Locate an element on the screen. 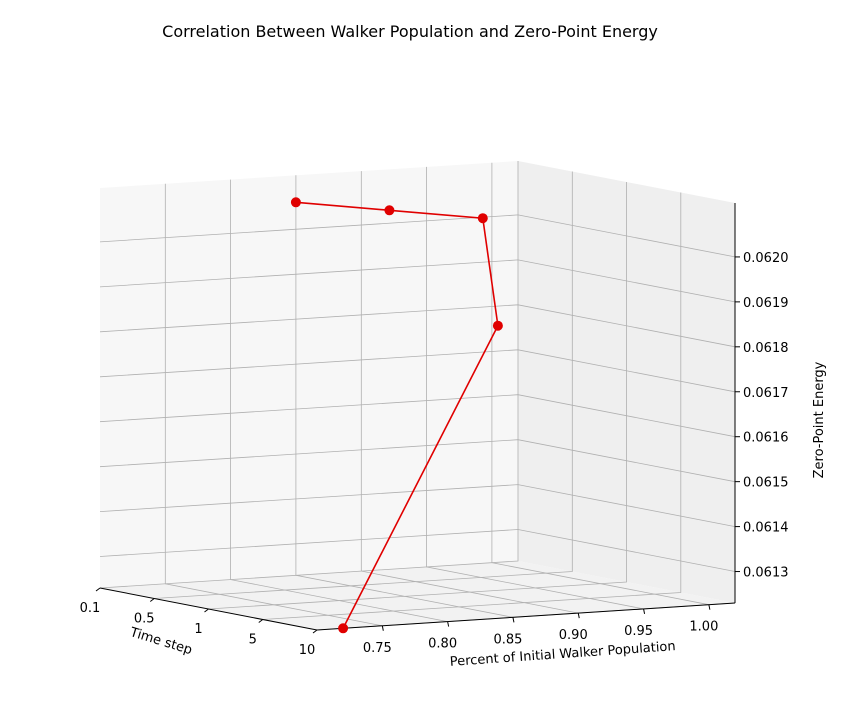 Image resolution: width=853 pixels, height=701 pixels. z-tick-label: 0.0617 is located at coordinates (766, 393).